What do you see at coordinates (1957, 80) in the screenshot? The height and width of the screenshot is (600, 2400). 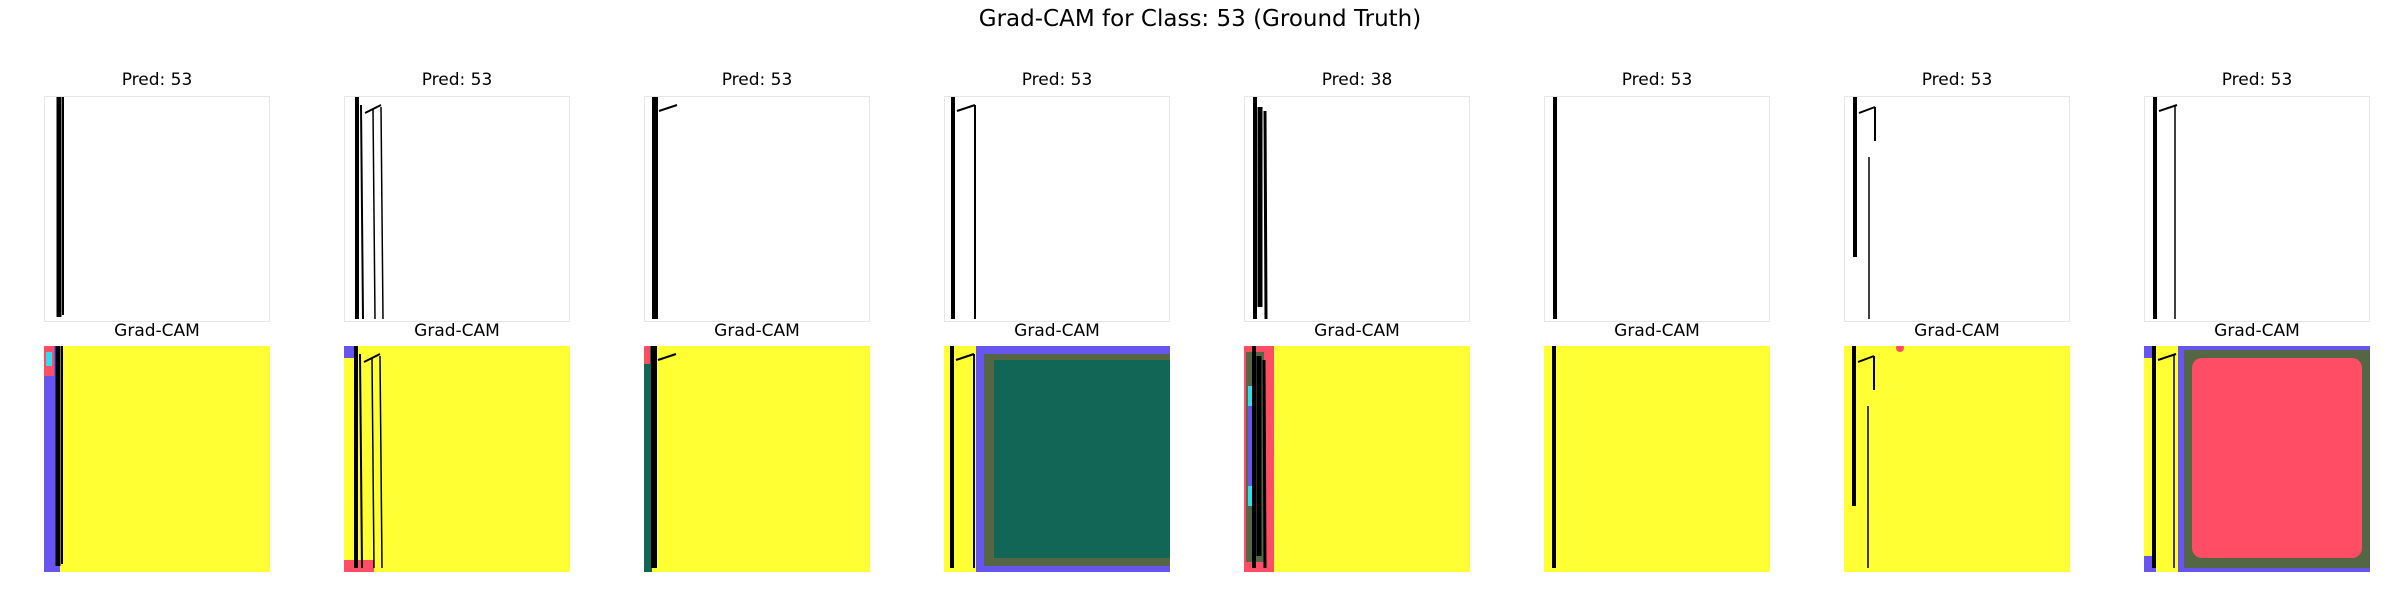 I see `pred-label-7: Pred: 53` at bounding box center [1957, 80].